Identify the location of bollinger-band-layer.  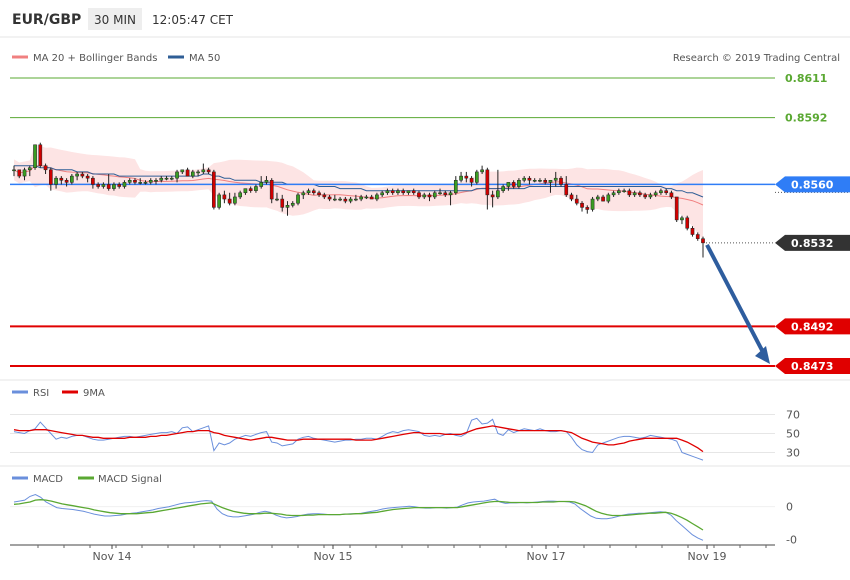
(358, 192).